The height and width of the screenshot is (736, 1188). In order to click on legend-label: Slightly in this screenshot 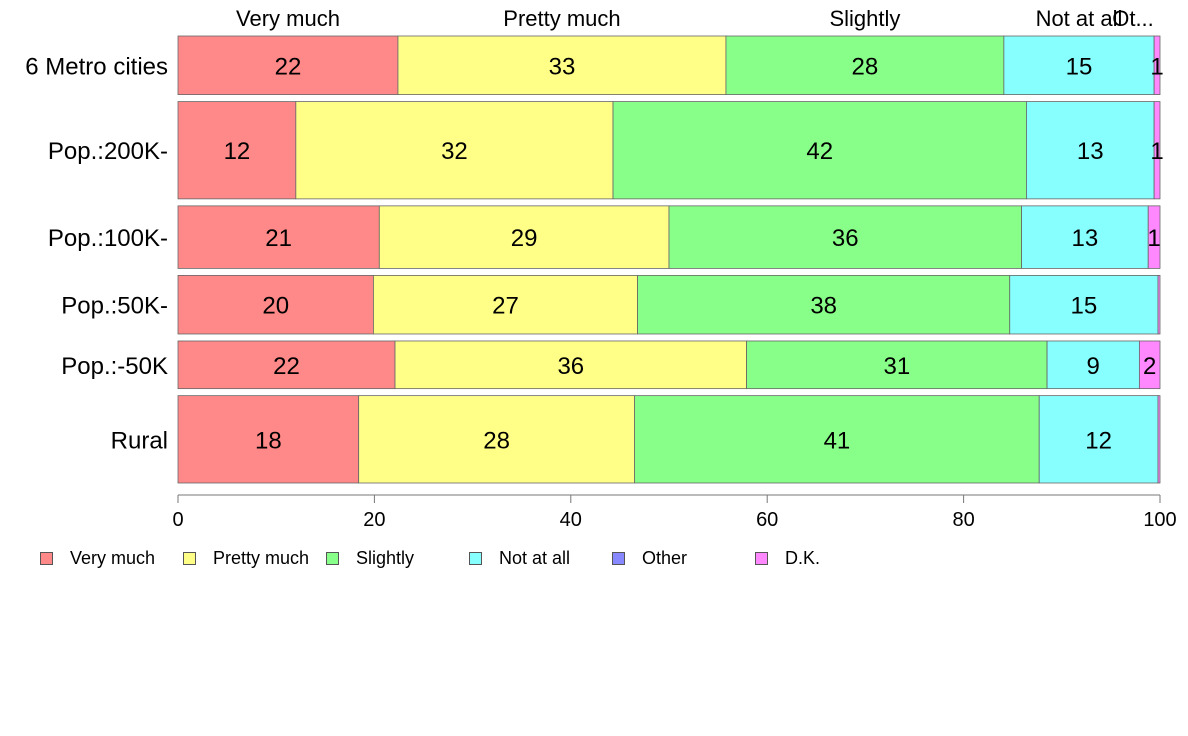, I will do `click(385, 558)`.